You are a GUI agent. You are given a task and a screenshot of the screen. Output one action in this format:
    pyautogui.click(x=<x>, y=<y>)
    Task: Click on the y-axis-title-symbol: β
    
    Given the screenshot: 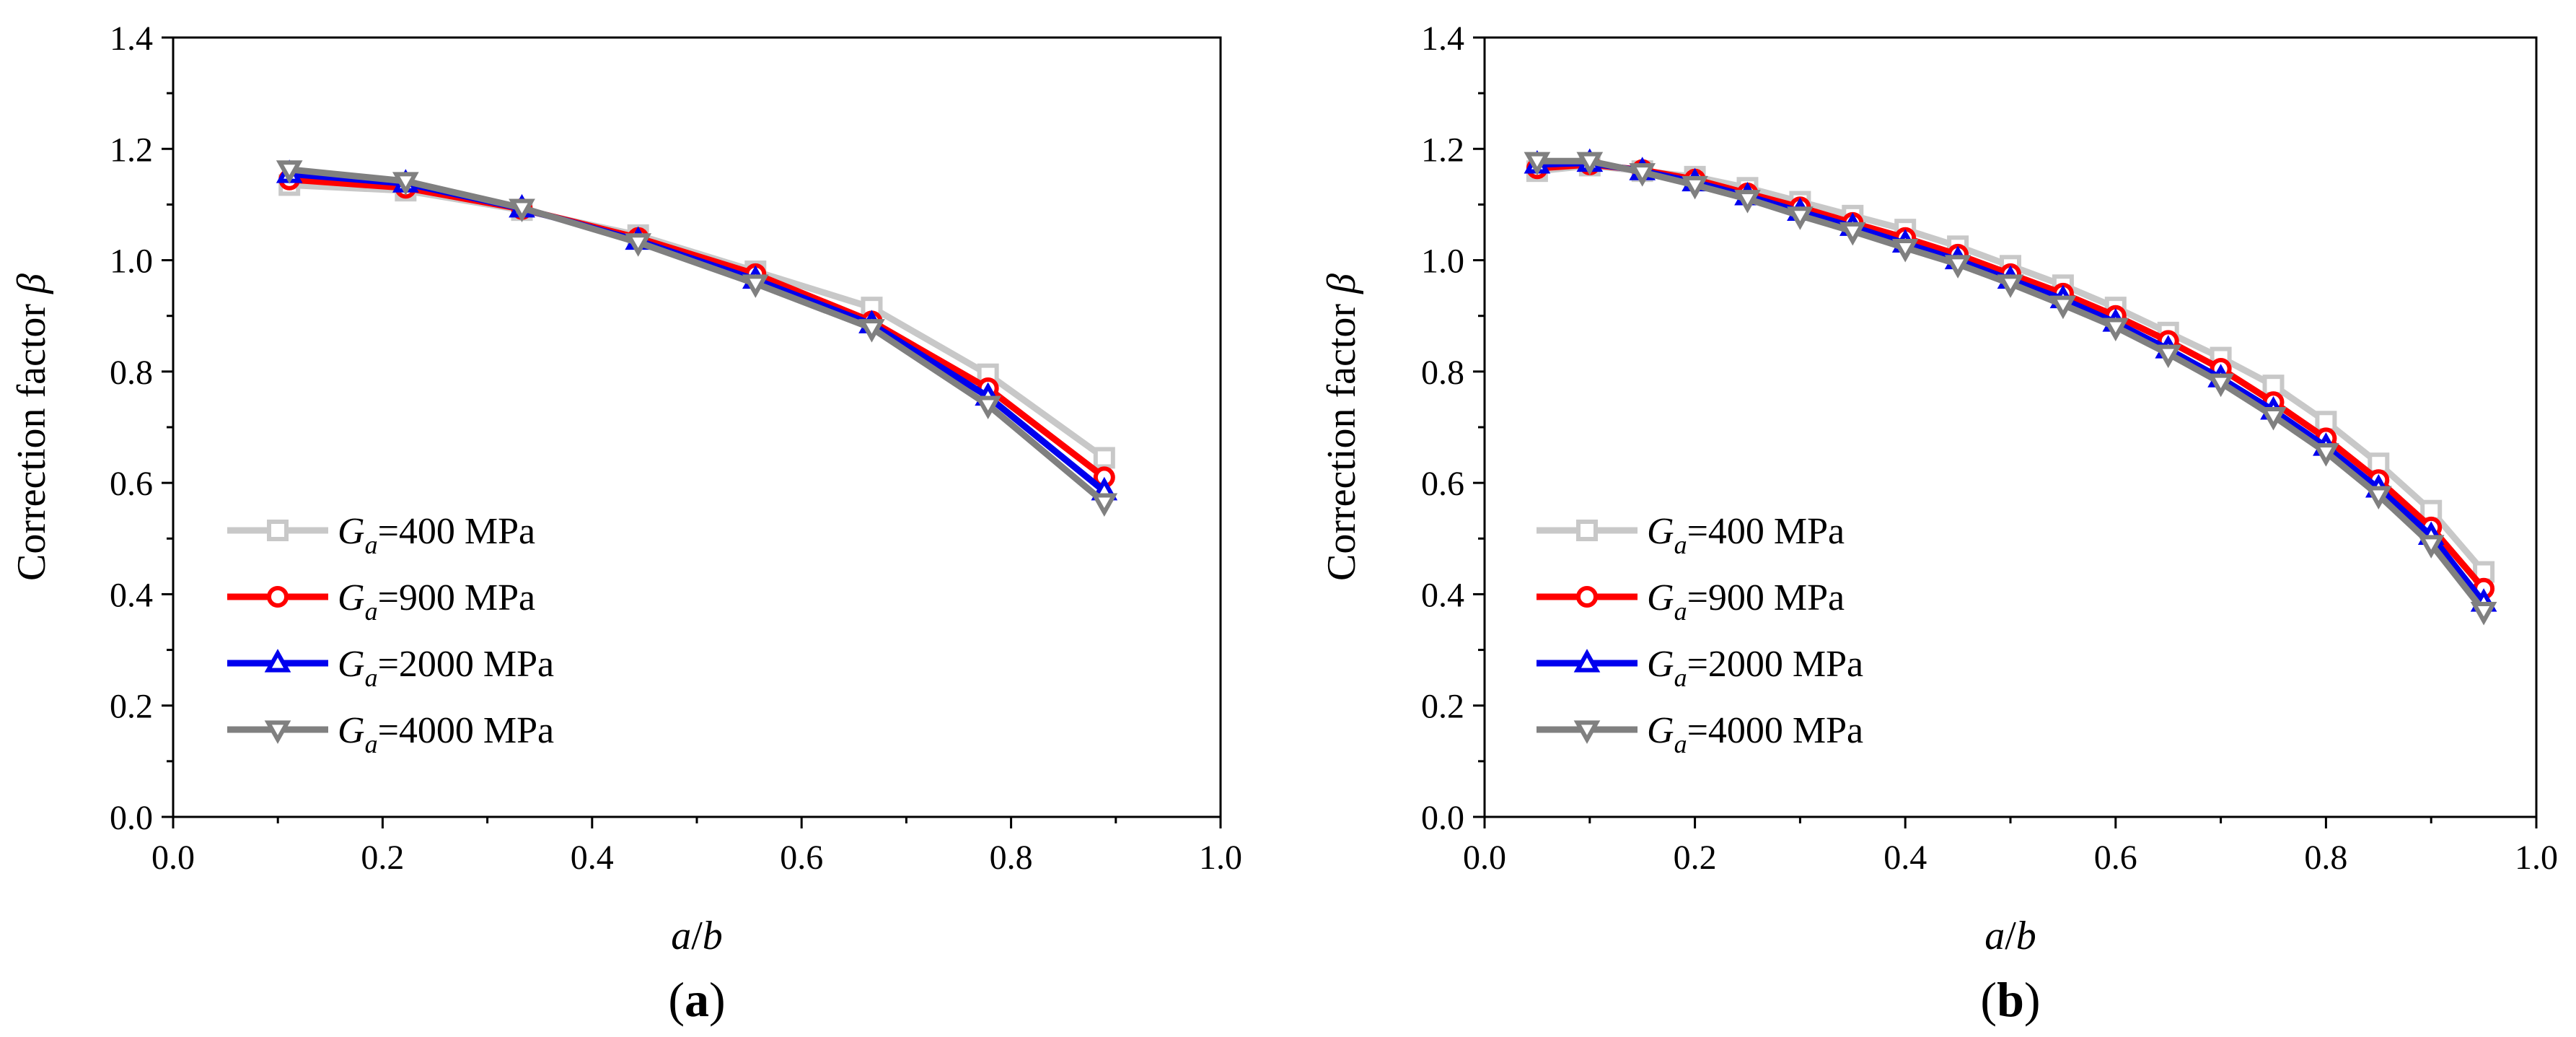 What is the action you would take?
    pyautogui.click(x=31, y=284)
    